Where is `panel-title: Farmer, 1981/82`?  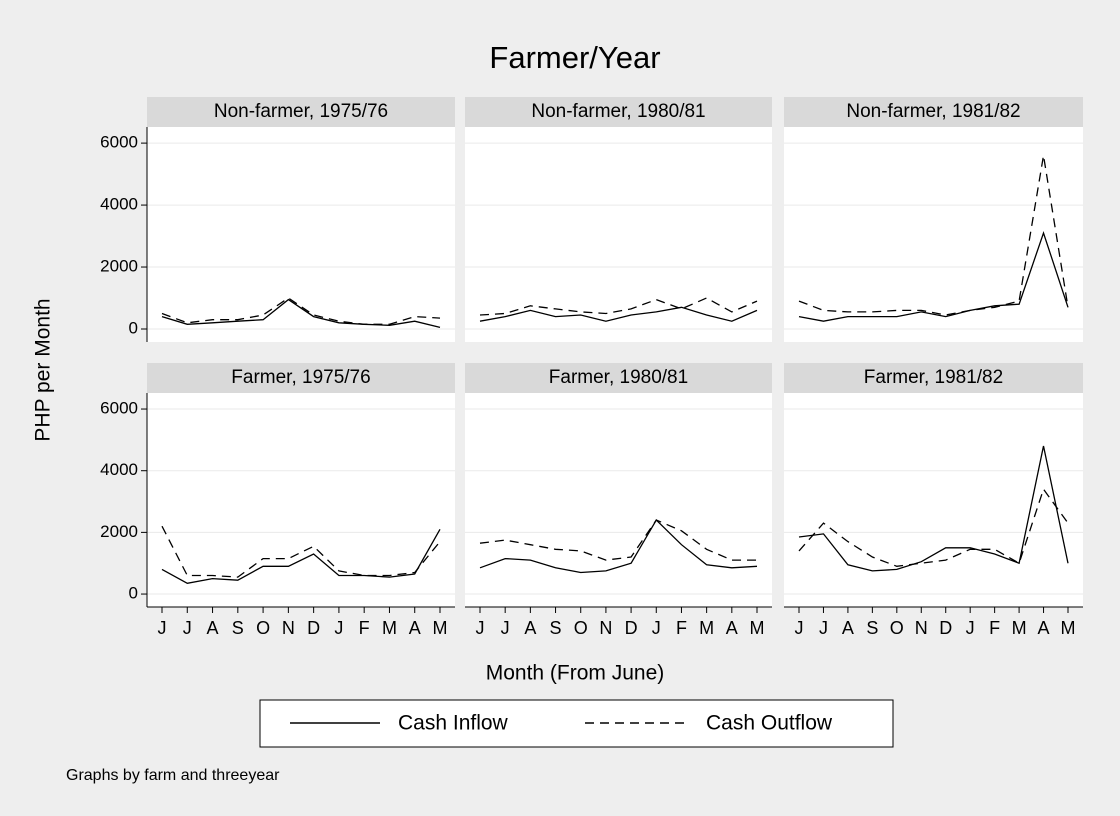 panel-title: Farmer, 1981/82 is located at coordinates (933, 377).